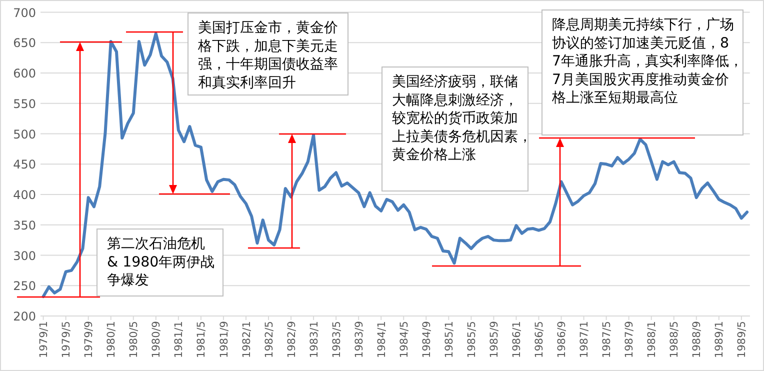 The height and width of the screenshot is (371, 764). I want to click on y-tick-label: 550, so click(24, 103).